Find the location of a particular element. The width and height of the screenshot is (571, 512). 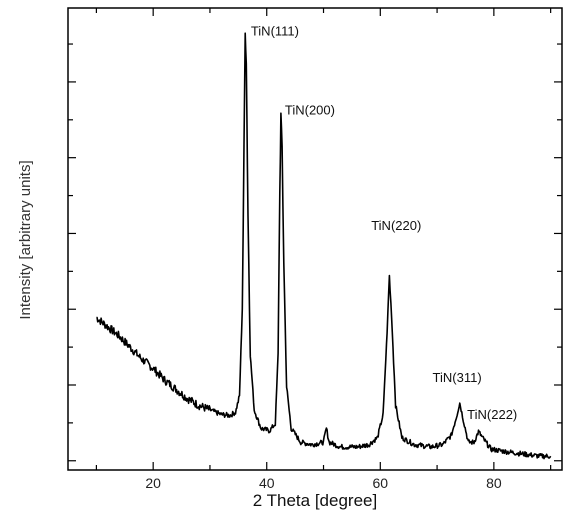

x-tick-label: 60 is located at coordinates (381, 483).